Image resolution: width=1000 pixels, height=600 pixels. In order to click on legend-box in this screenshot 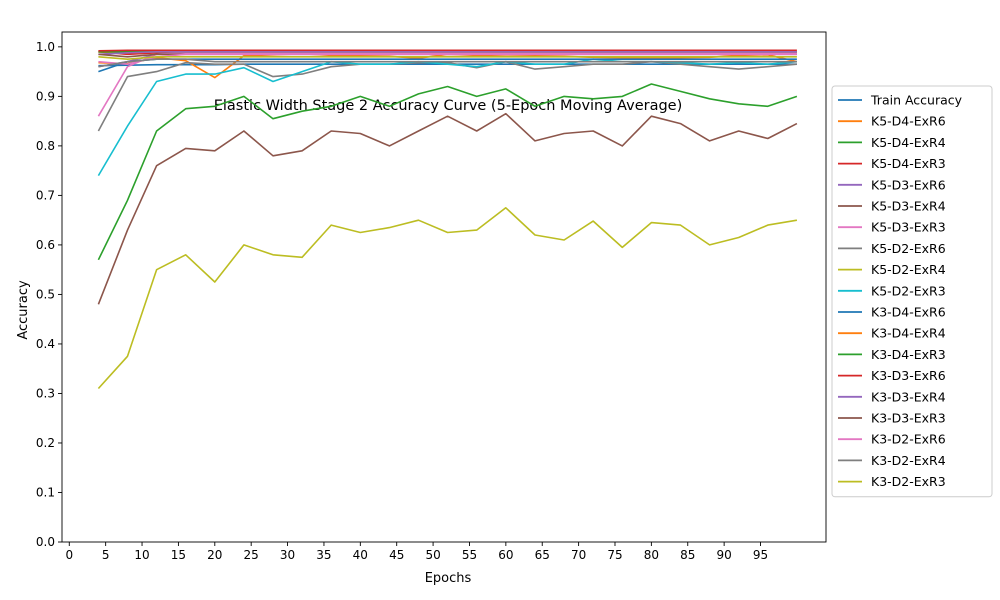, I will do `click(912, 291)`.